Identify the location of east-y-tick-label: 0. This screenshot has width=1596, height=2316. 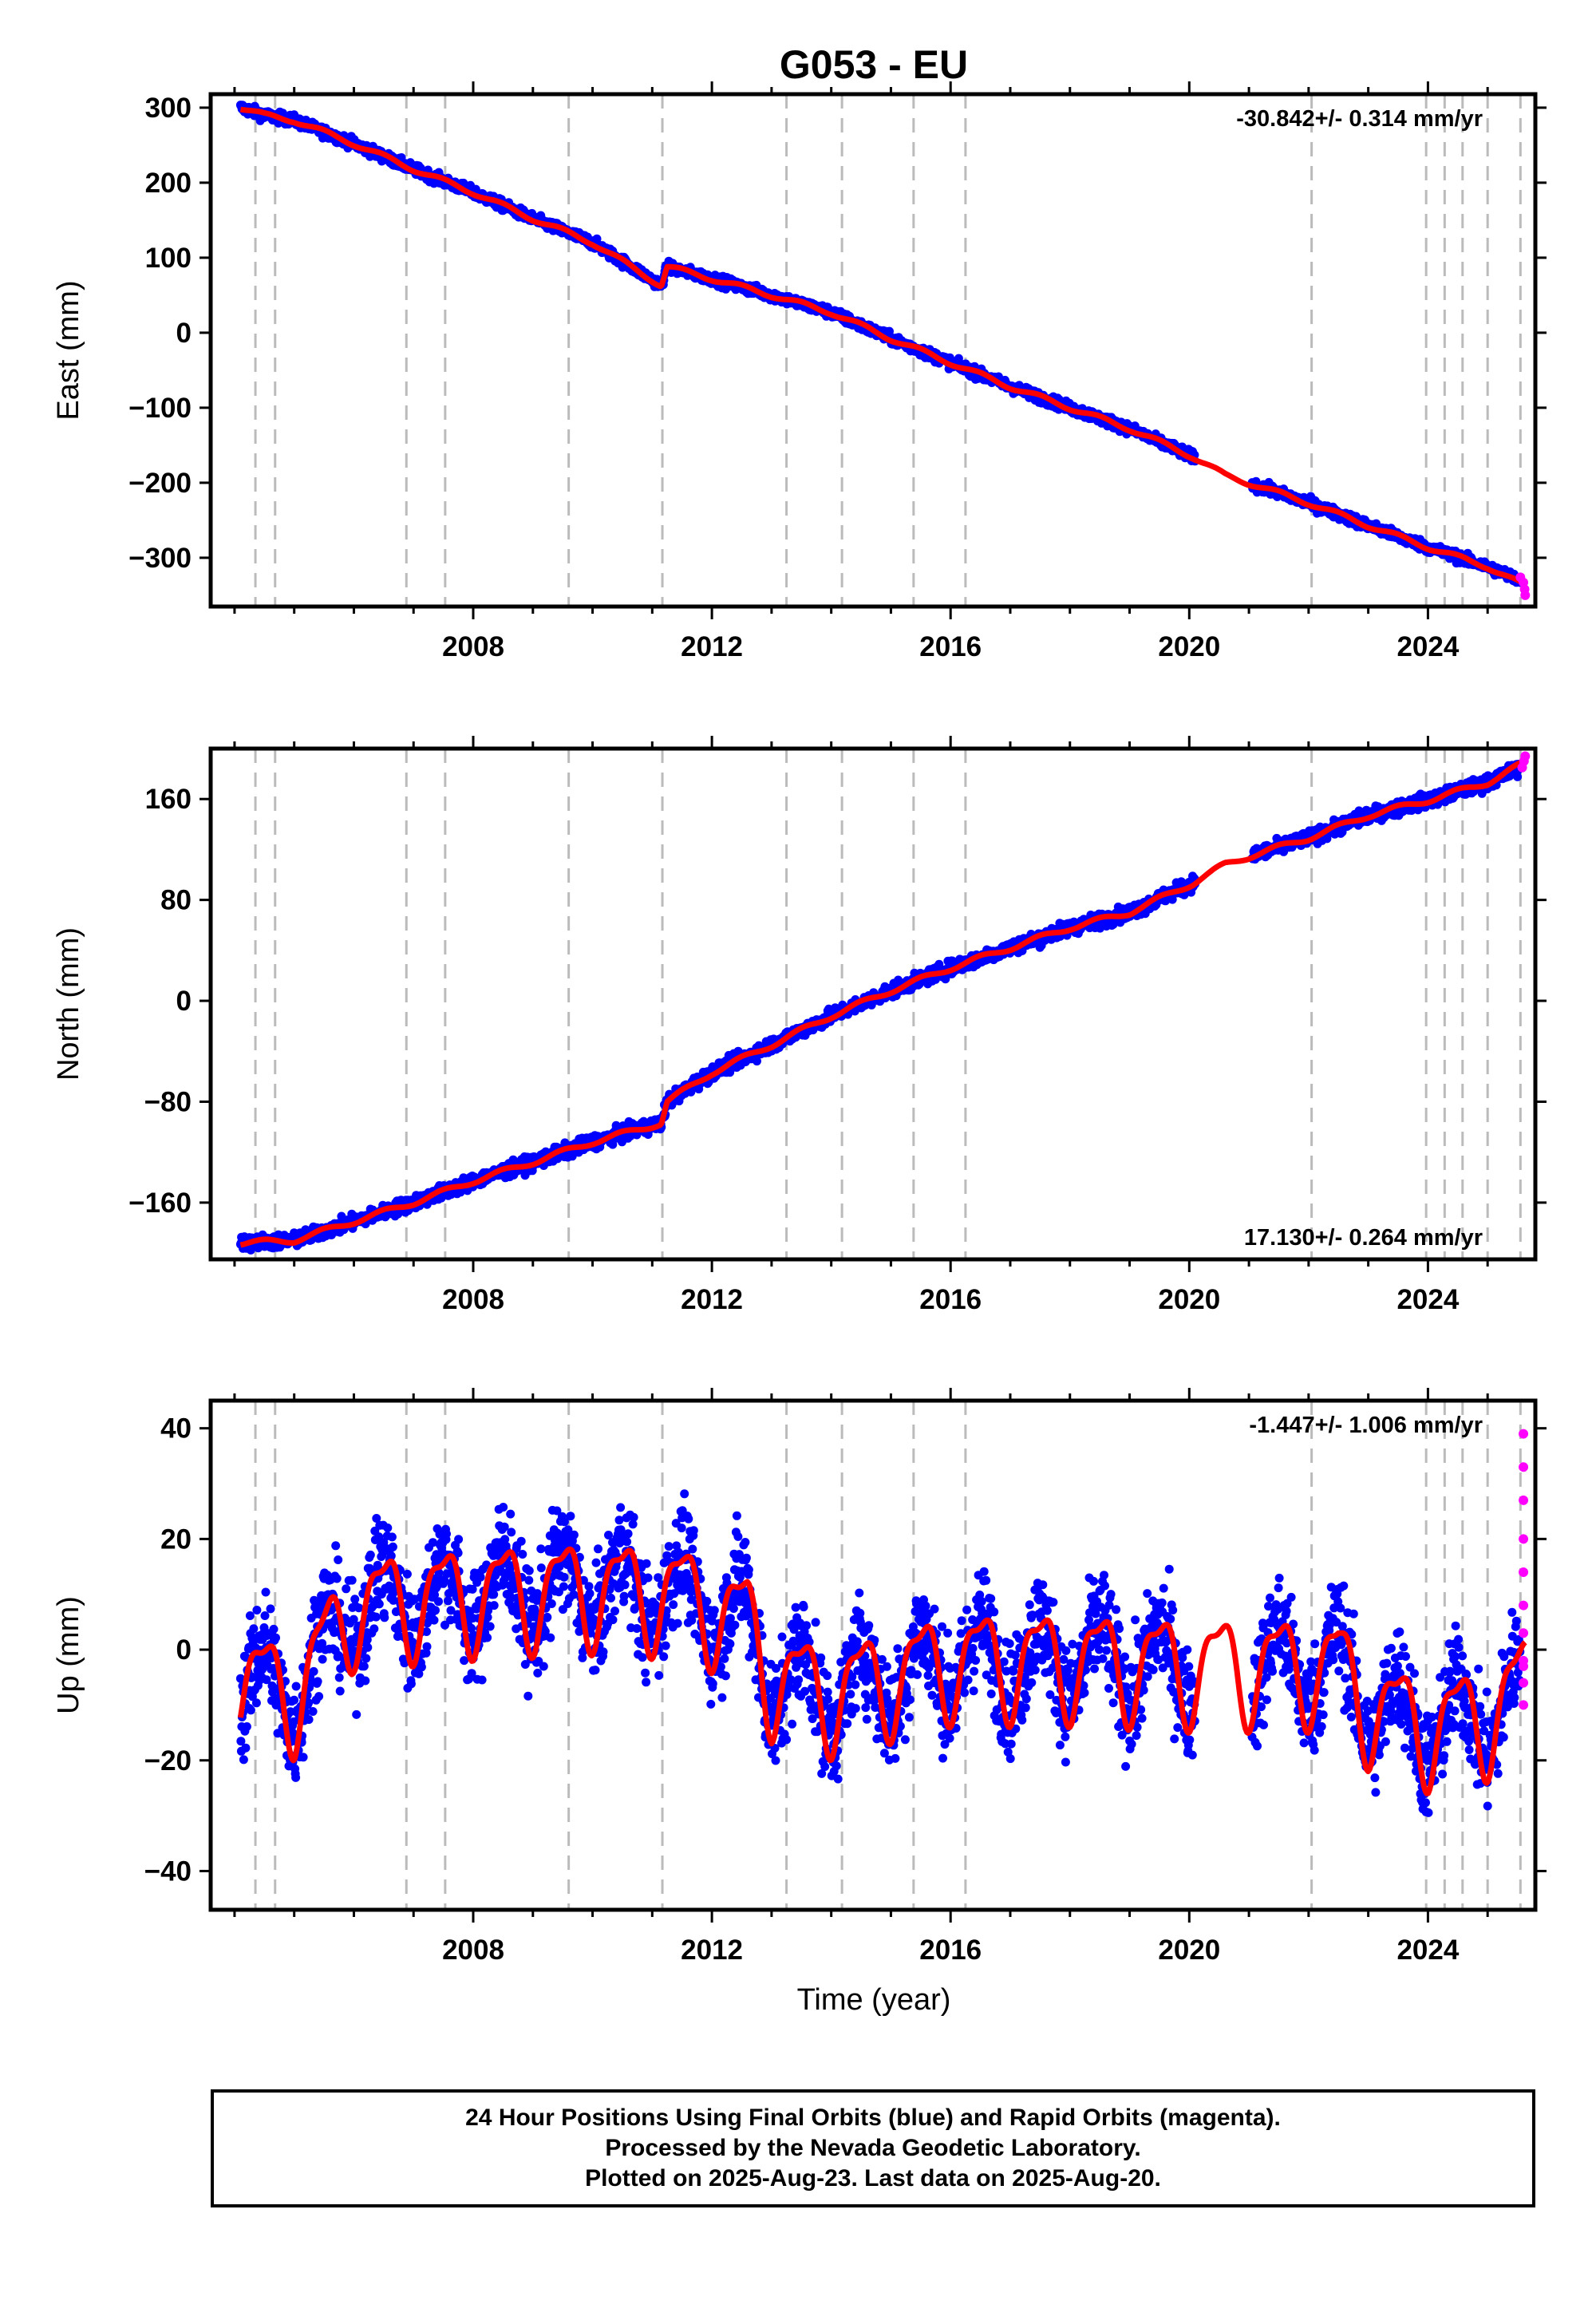
(184, 333).